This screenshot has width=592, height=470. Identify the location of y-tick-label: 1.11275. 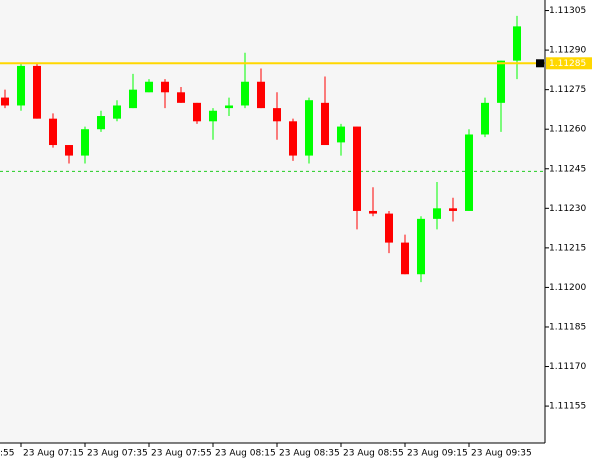
(567, 90).